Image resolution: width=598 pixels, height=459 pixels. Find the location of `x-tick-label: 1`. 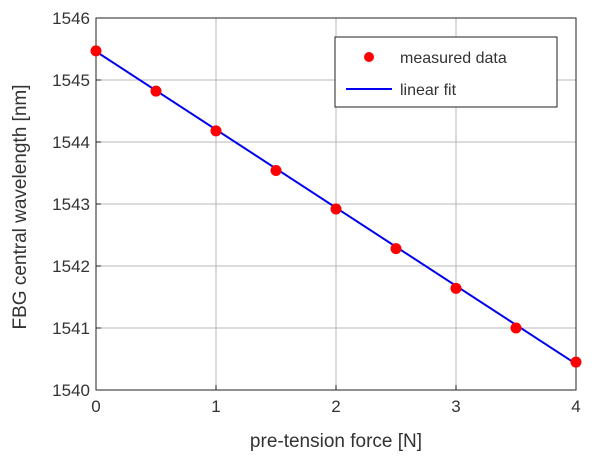

x-tick-label: 1 is located at coordinates (215, 406).